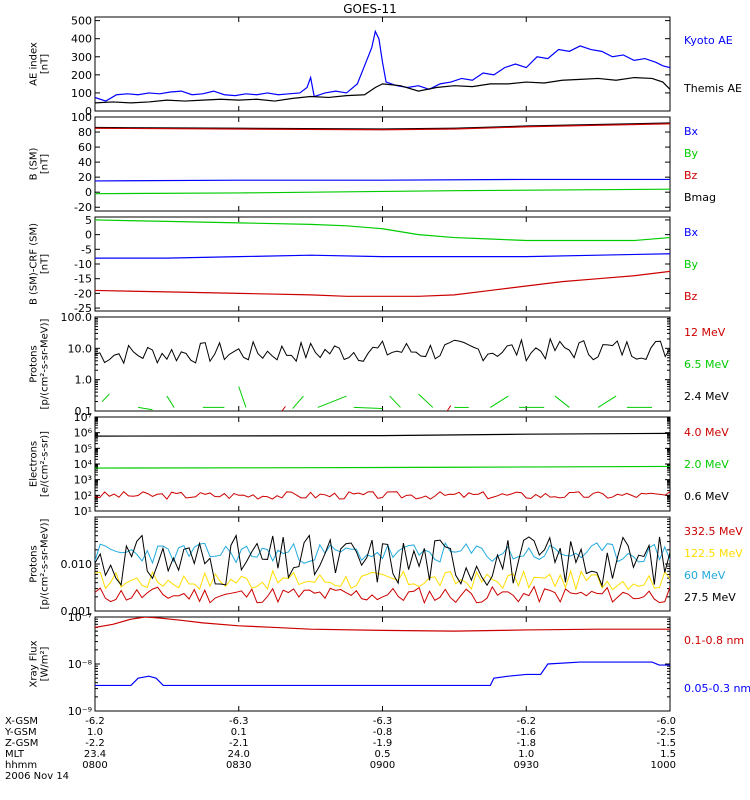 This screenshot has height=800, width=750. Describe the element at coordinates (717, 688) in the screenshot. I see `legend-0-05-0-3-nm: 0.05-0.3 nm` at that location.